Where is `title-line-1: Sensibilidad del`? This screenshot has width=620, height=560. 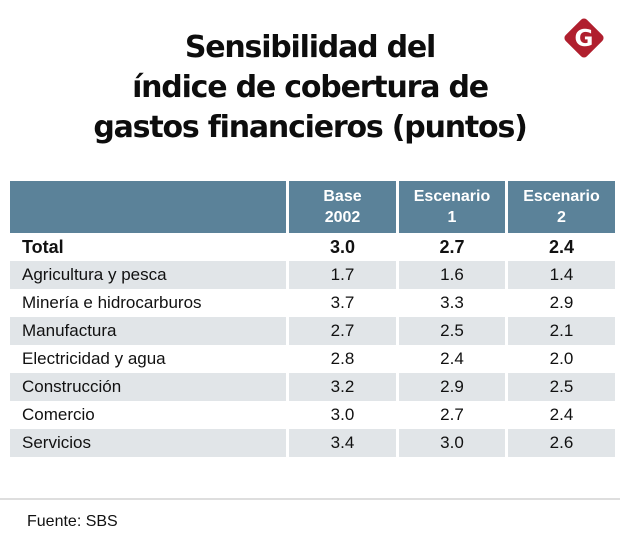
title-line-1: Sensibilidad del is located at coordinates (310, 47).